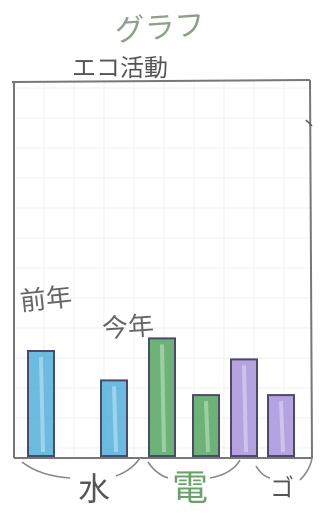 Image resolution: width=322 pixels, height=517 pixels. Describe the element at coordinates (46, 299) in the screenshot. I see `annotation-last-year: 前年` at that location.